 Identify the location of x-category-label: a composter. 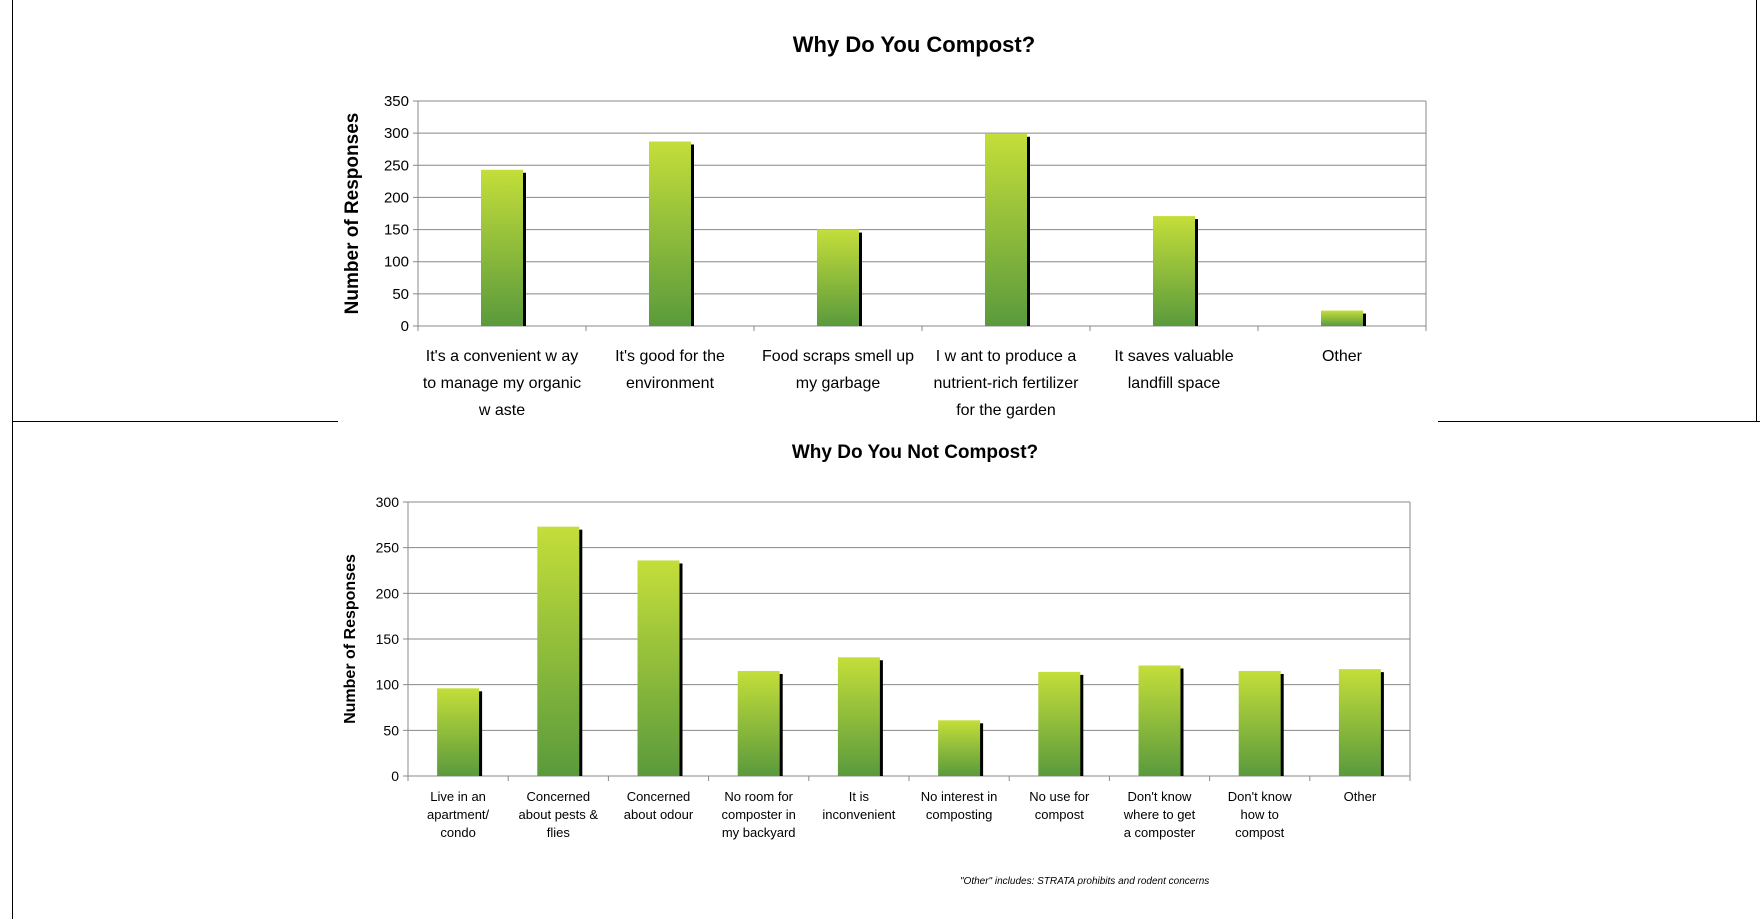
(1160, 832).